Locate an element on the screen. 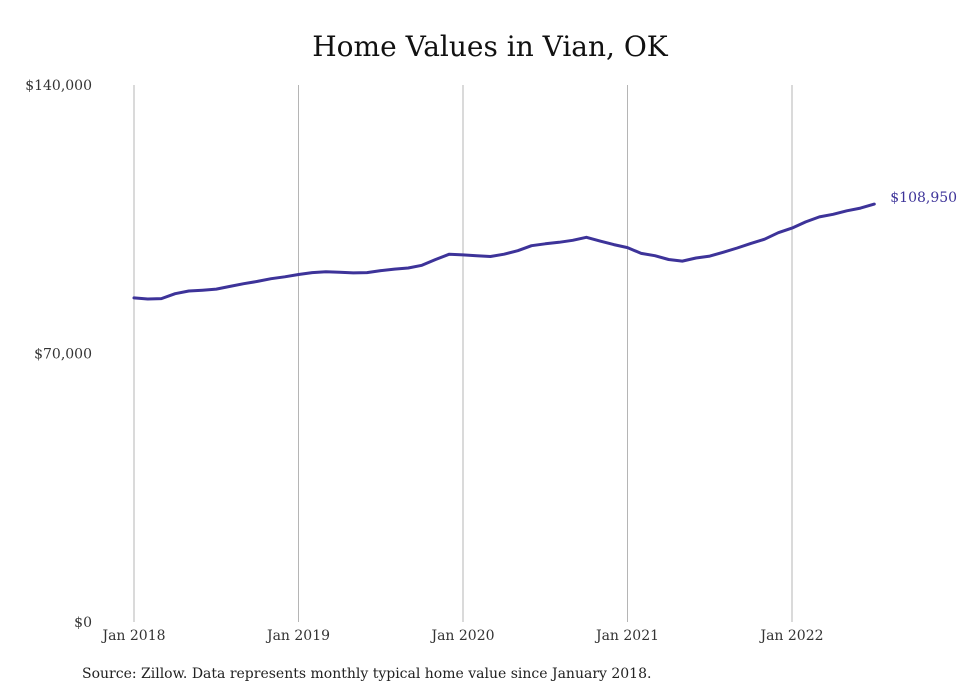 This screenshot has width=980, height=699. x-tick-label: Jan 2018 is located at coordinates (132, 636).